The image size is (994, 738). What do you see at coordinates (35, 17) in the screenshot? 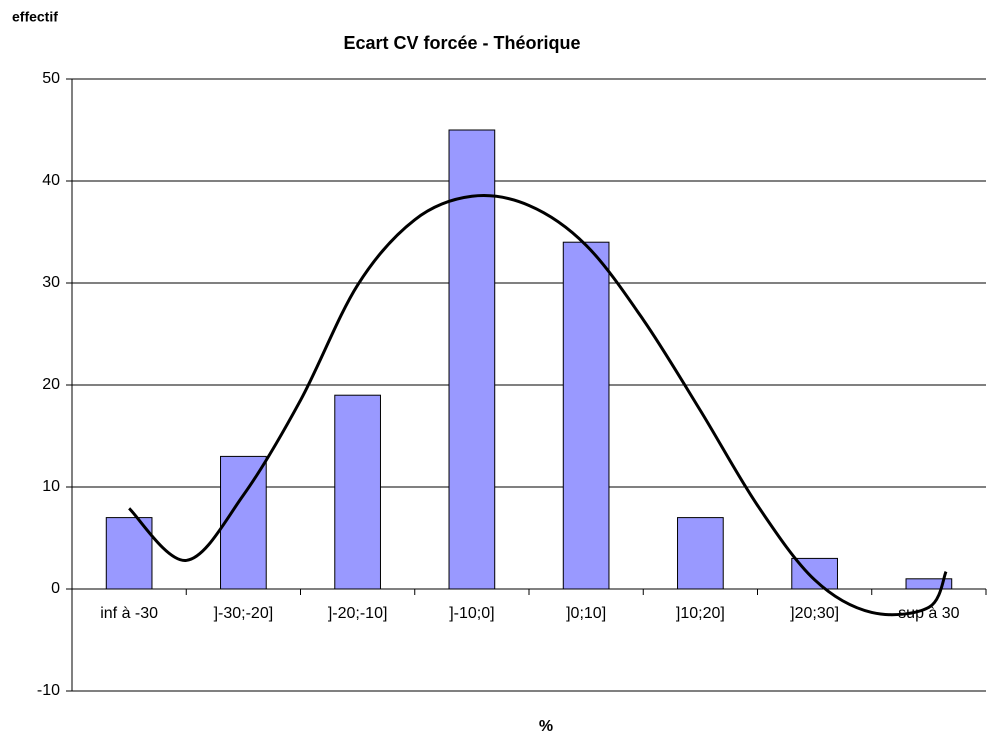
I see `y-axis-label: effectif` at bounding box center [35, 17].